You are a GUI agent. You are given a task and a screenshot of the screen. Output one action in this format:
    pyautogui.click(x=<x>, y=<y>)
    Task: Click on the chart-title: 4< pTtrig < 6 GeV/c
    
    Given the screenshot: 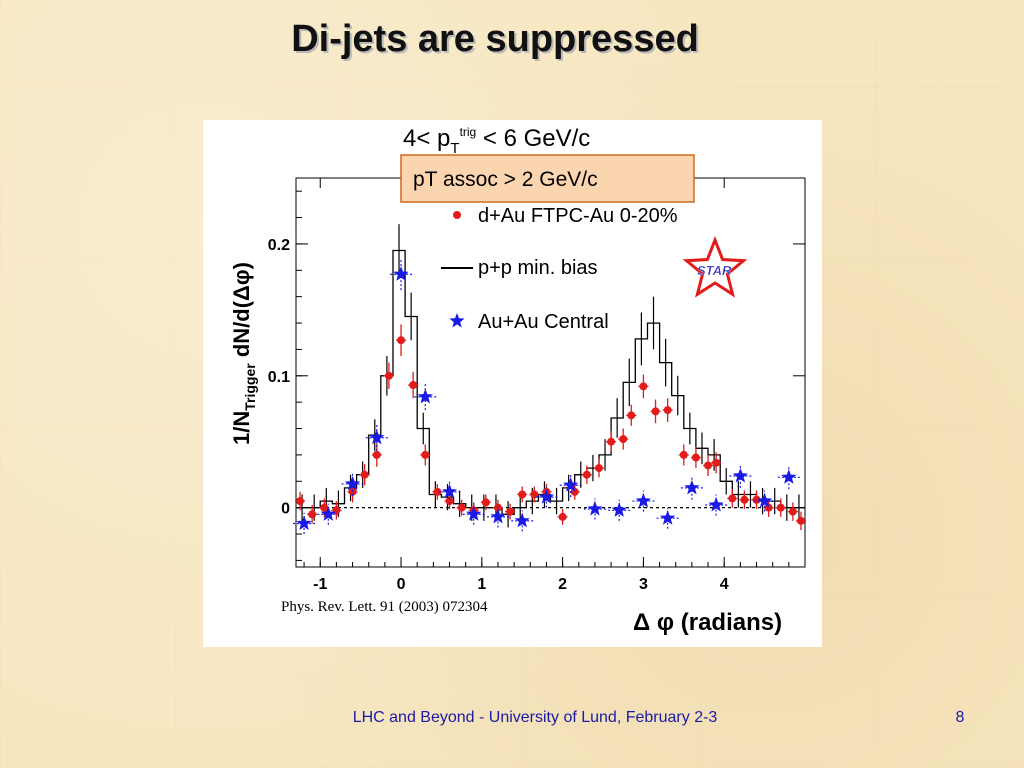 What is the action you would take?
    pyautogui.click(x=496, y=141)
    